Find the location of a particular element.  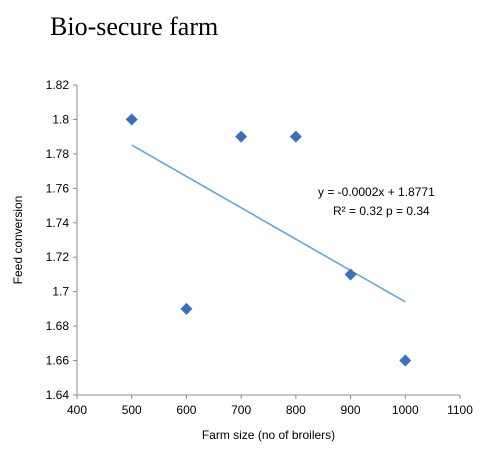

x-axis-title: Farm size (no of broilers) is located at coordinates (268, 435).